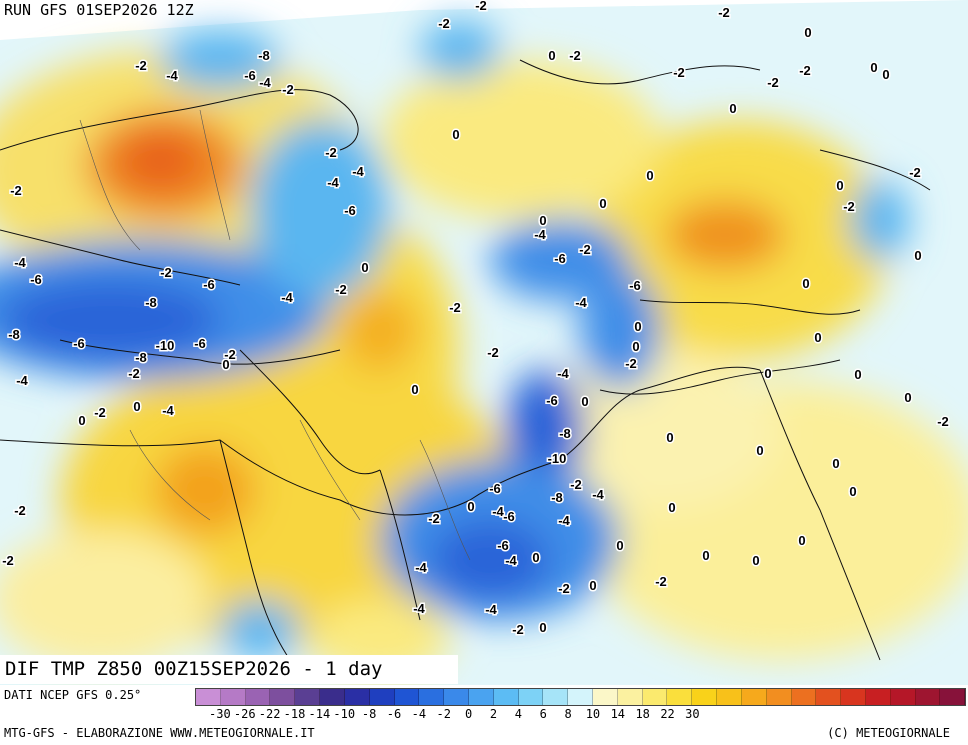 Image resolution: width=968 pixels, height=745 pixels. Describe the element at coordinates (518, 714) in the screenshot. I see `legend-tick-label: 4` at that location.